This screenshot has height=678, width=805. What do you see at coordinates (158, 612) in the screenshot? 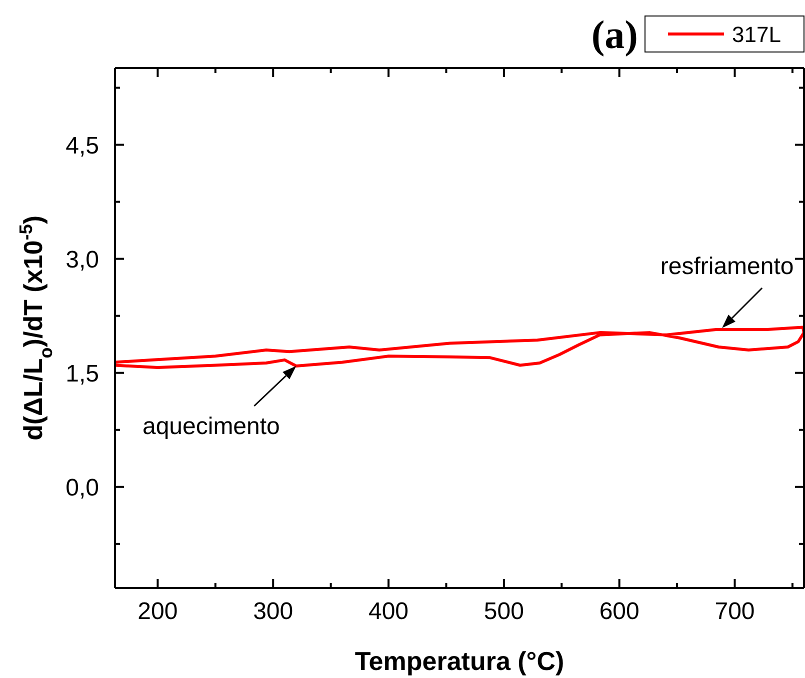
I see `x-tick-label: 200` at bounding box center [158, 612].